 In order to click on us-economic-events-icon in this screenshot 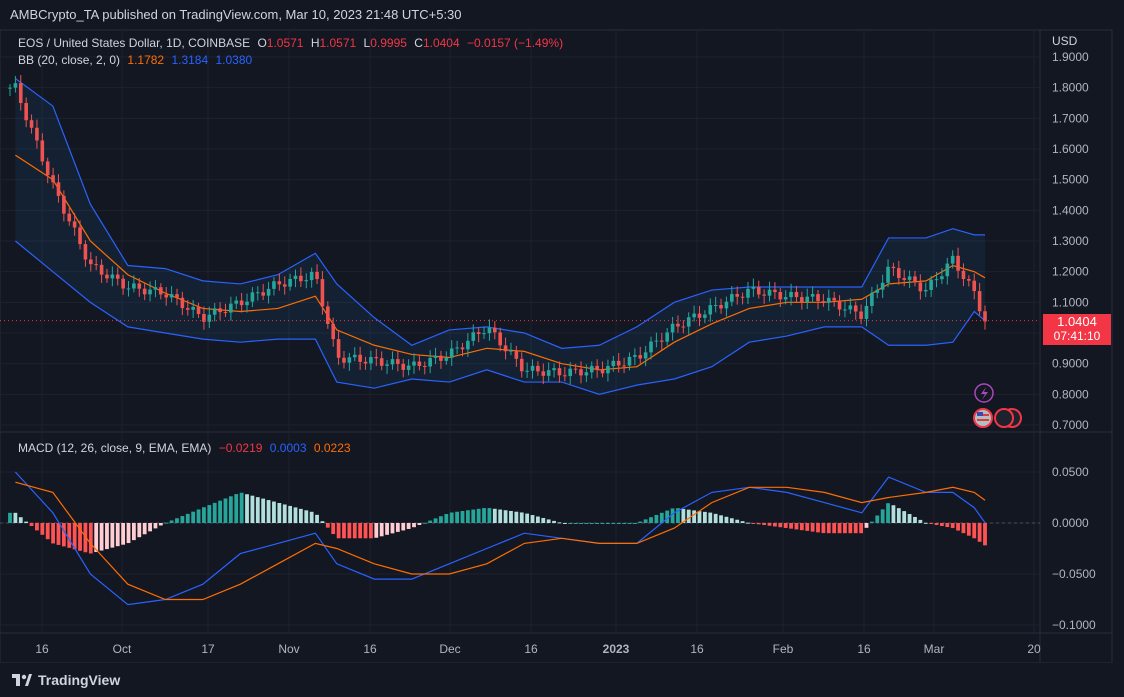, I will do `click(997, 418)`.